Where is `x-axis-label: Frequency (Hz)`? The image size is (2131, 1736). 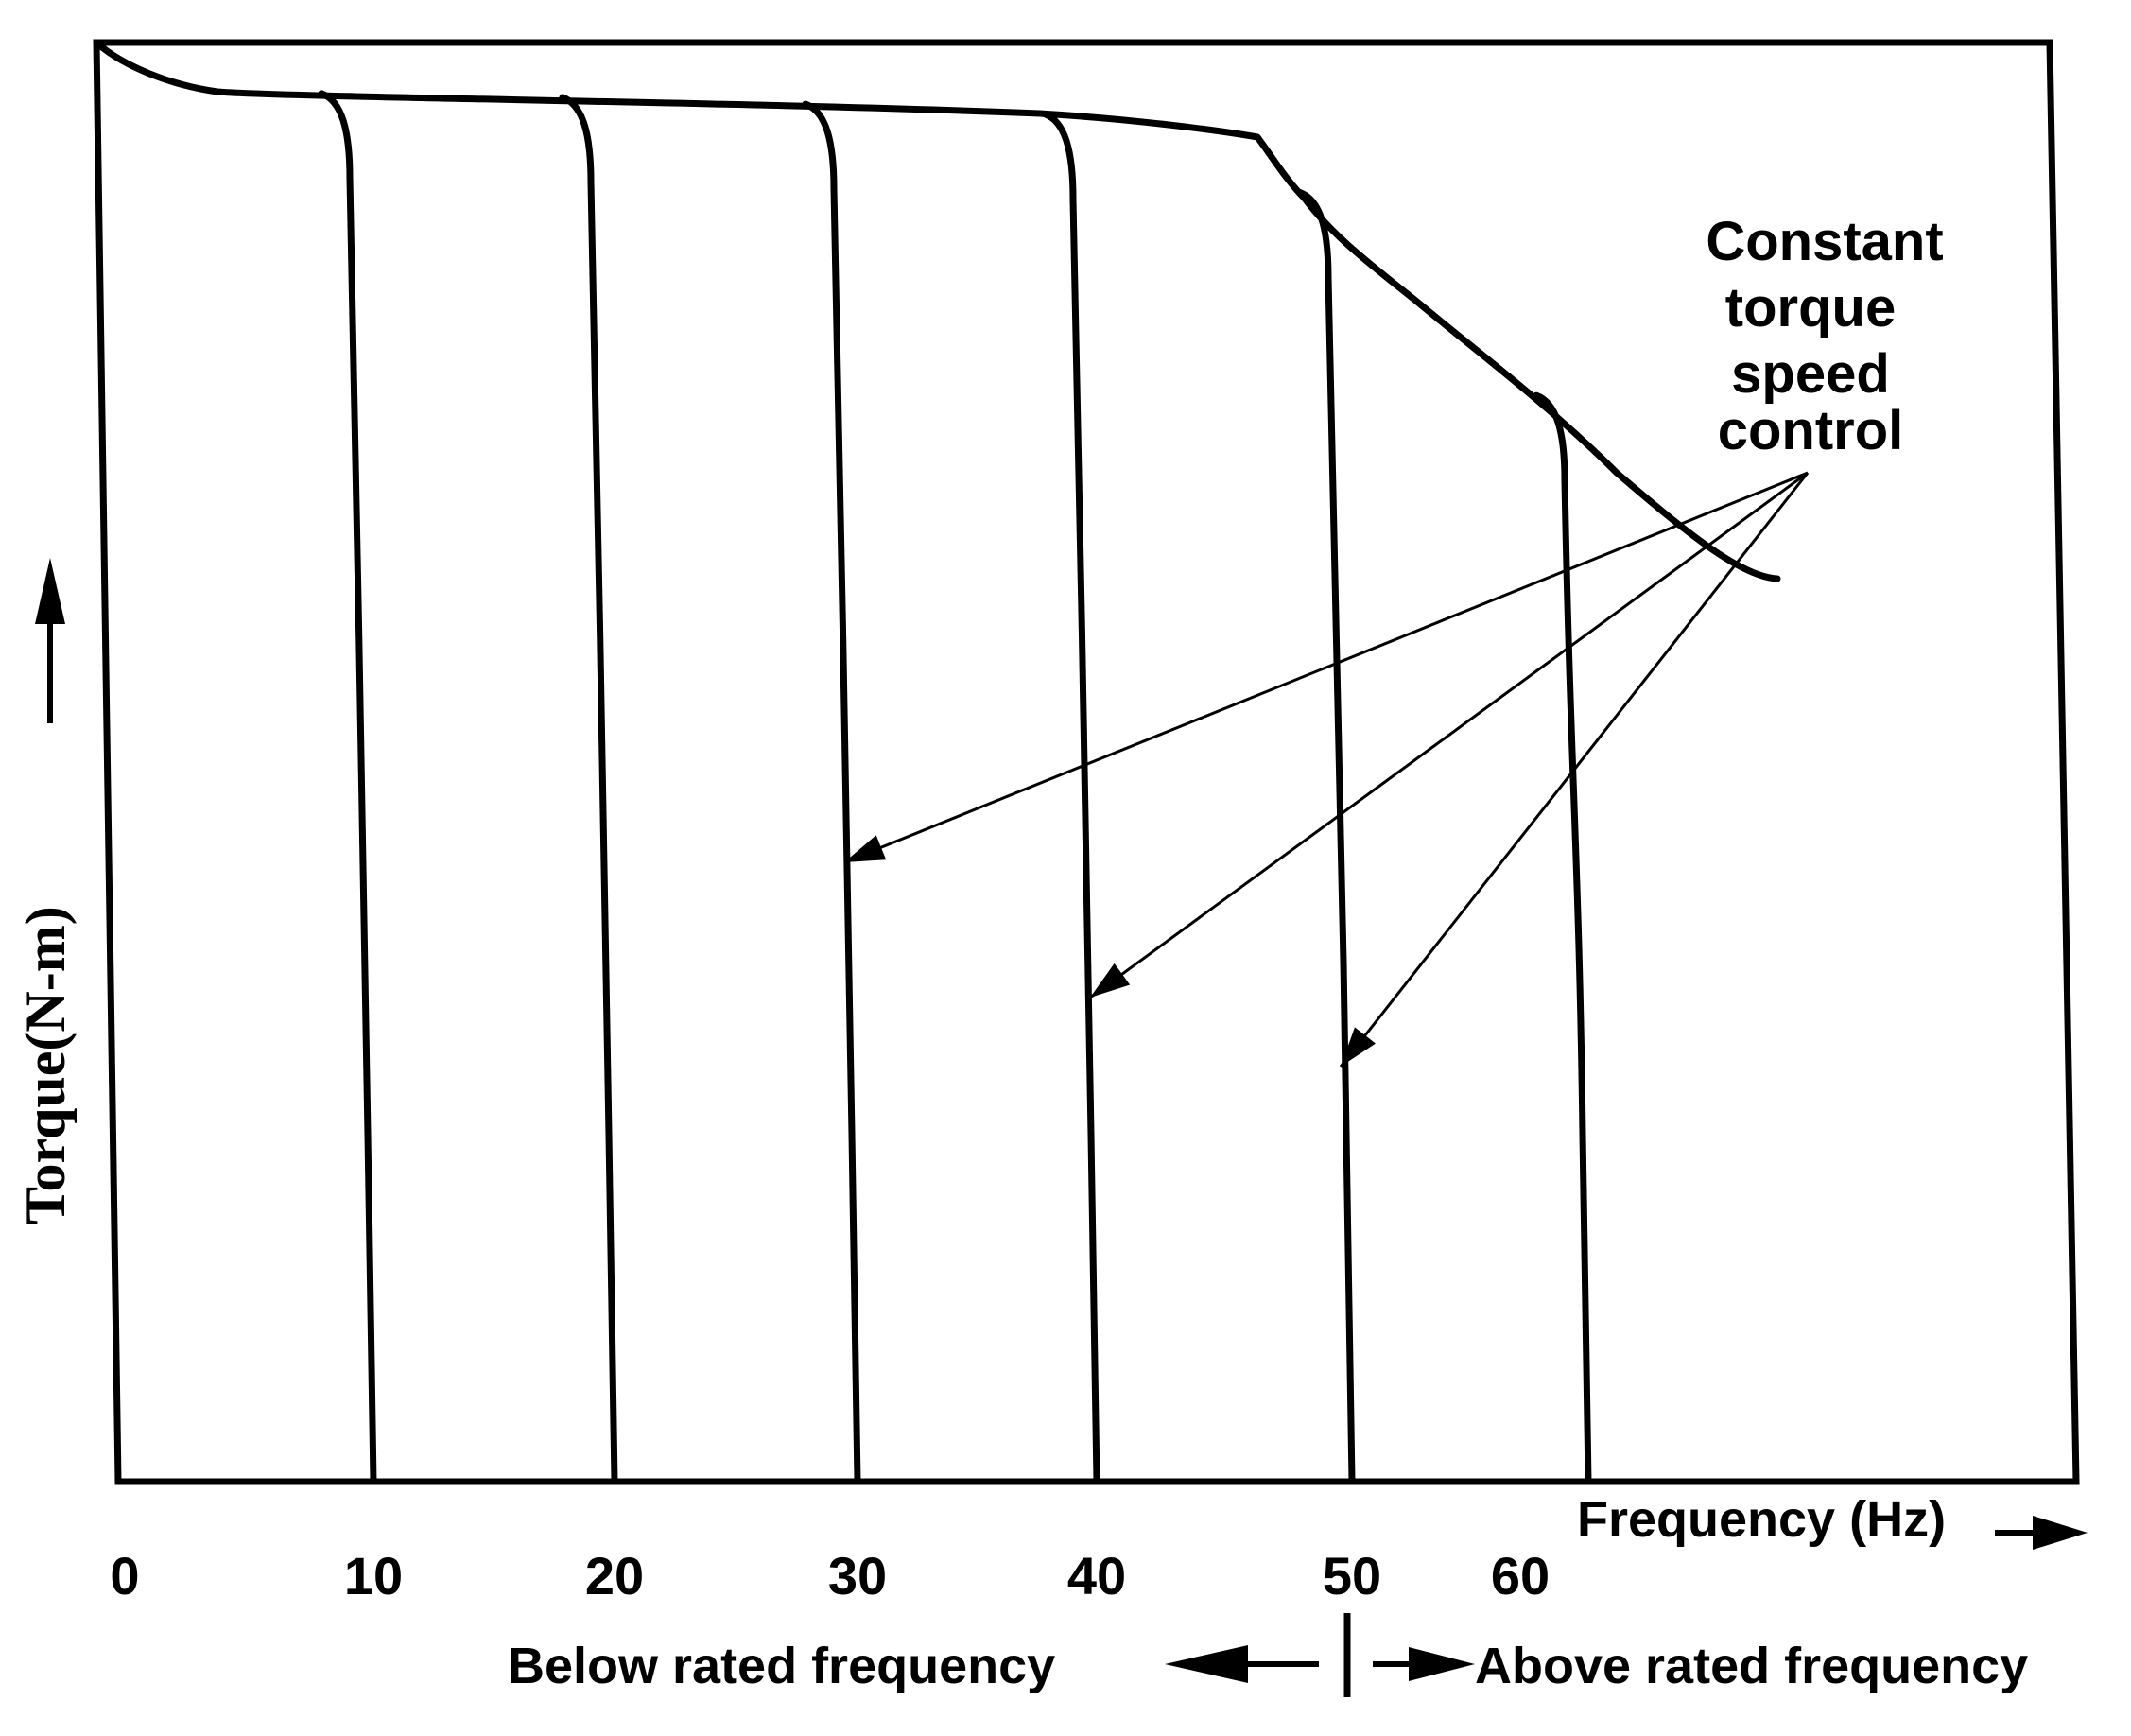
x-axis-label: Frequency (Hz) is located at coordinates (1761, 1519).